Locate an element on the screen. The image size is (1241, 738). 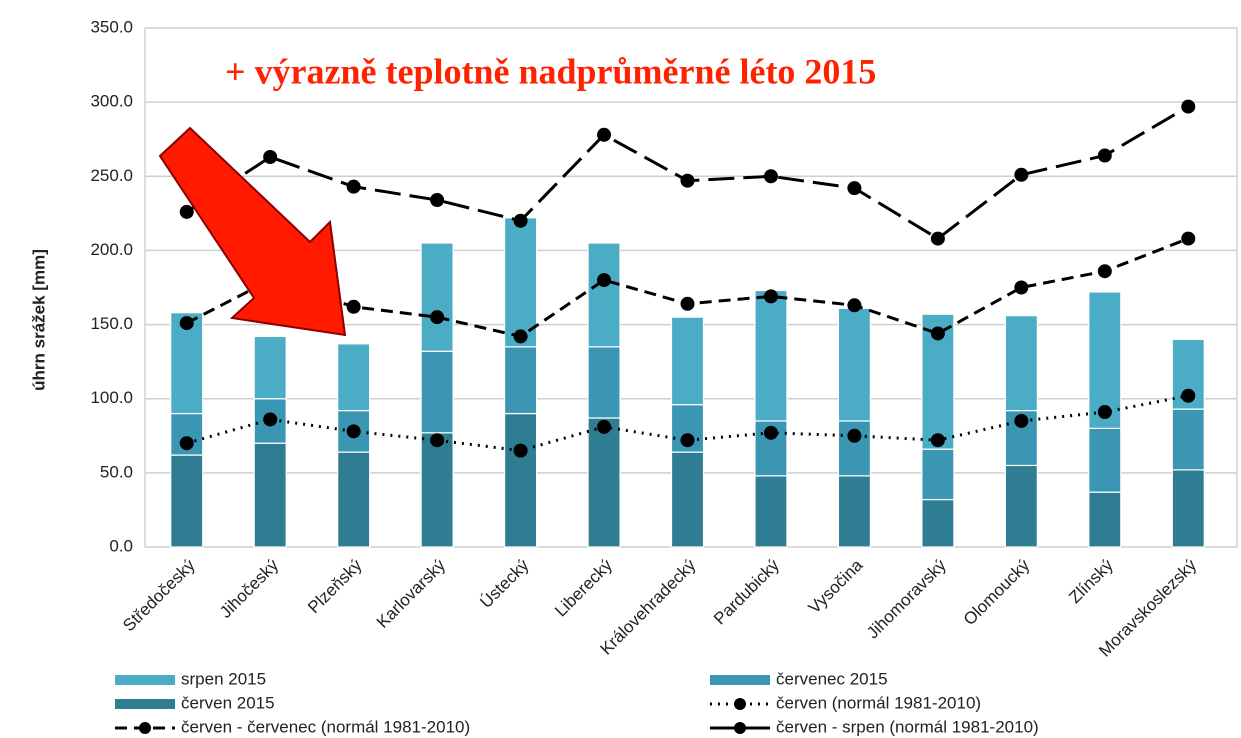
annotation: + výrazně teplotně nadprůměrné léto 2015 is located at coordinates (550, 71).